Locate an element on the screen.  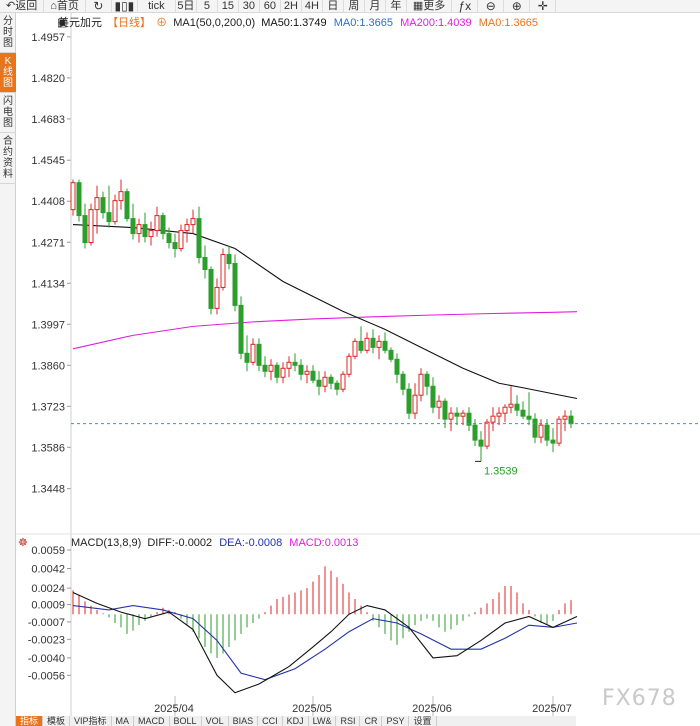
period-button-5: 2H is located at coordinates (291, 6).